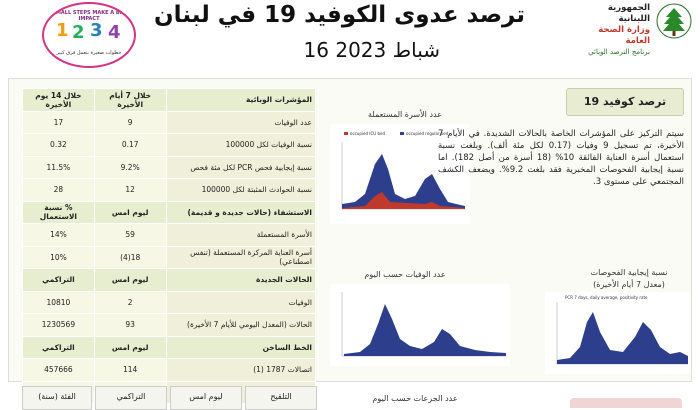 The width and height of the screenshot is (700, 410). I want to click on legend-swatch-icu, so click(346, 133).